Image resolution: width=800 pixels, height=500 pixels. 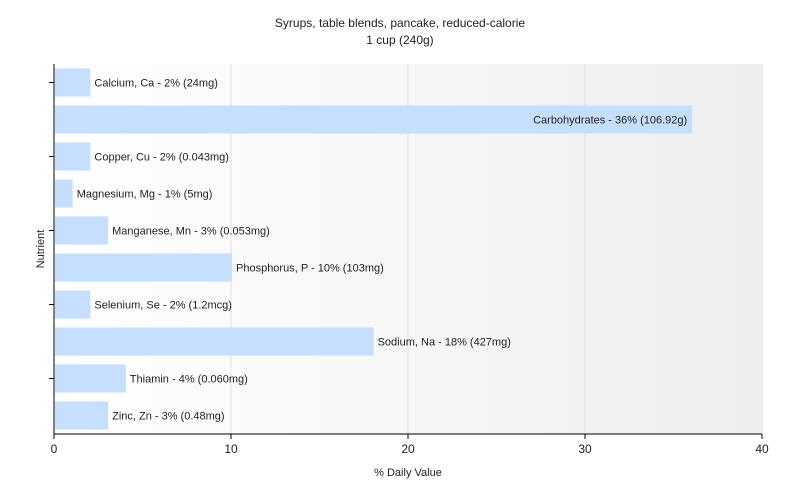 I want to click on x-tick-label: 10, so click(x=231, y=449).